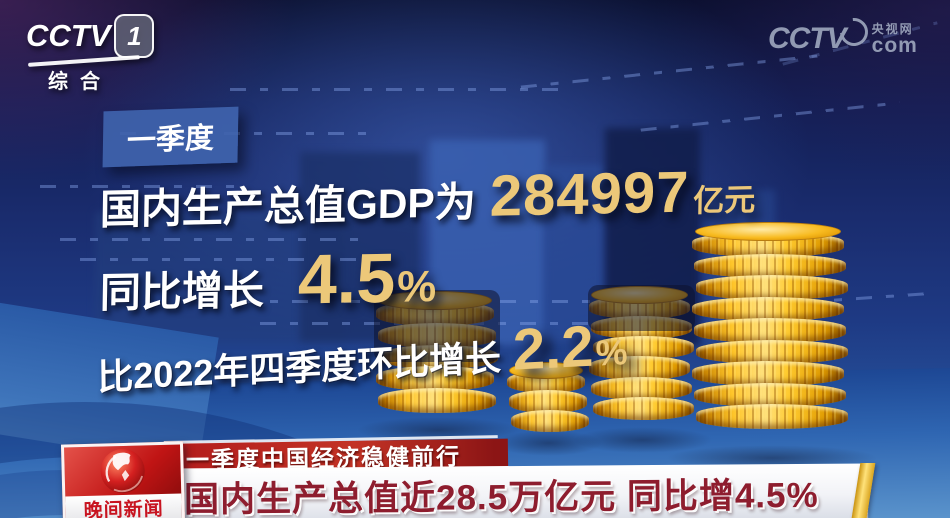 The image size is (950, 518). Describe the element at coordinates (807, 38) in the screenshot. I see `watermark-network: CCTV` at that location.